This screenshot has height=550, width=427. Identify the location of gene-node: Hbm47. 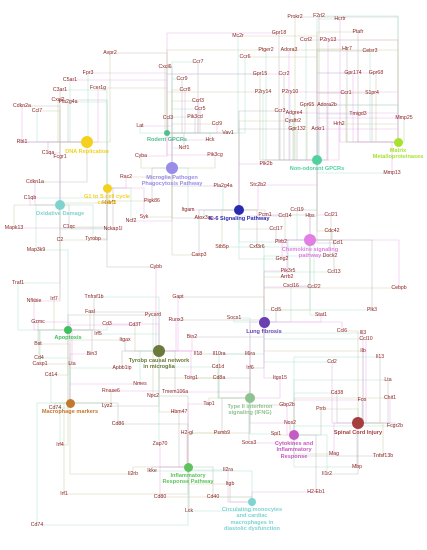
(179, 412).